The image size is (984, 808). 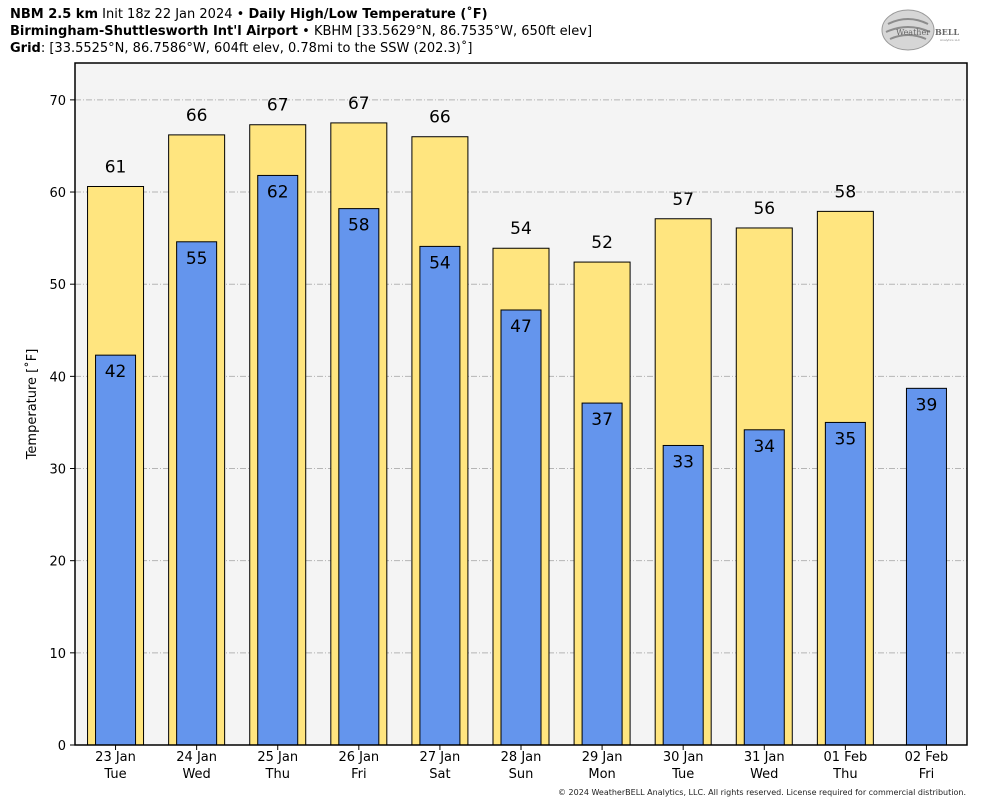 What do you see at coordinates (62, 746) in the screenshot?
I see `y-tick-label: 0` at bounding box center [62, 746].